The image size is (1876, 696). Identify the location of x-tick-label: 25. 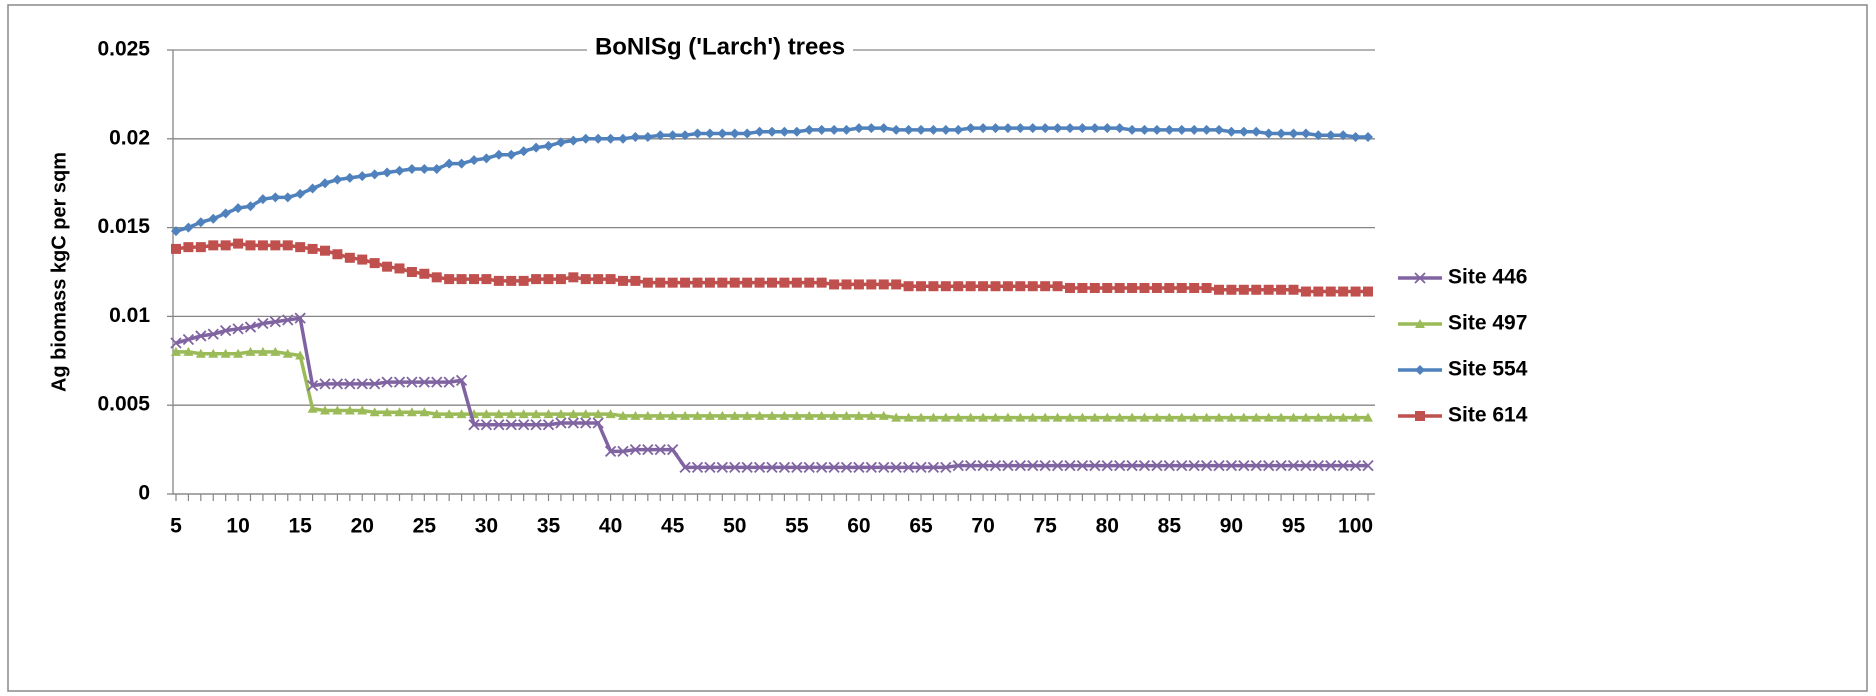
(425, 526).